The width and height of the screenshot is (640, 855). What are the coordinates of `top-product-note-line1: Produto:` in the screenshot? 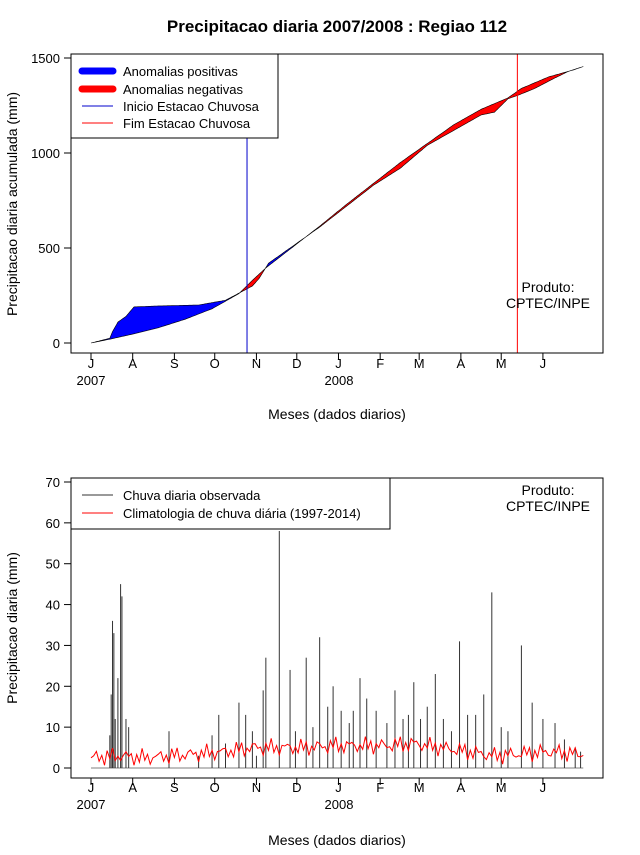 It's located at (548, 287).